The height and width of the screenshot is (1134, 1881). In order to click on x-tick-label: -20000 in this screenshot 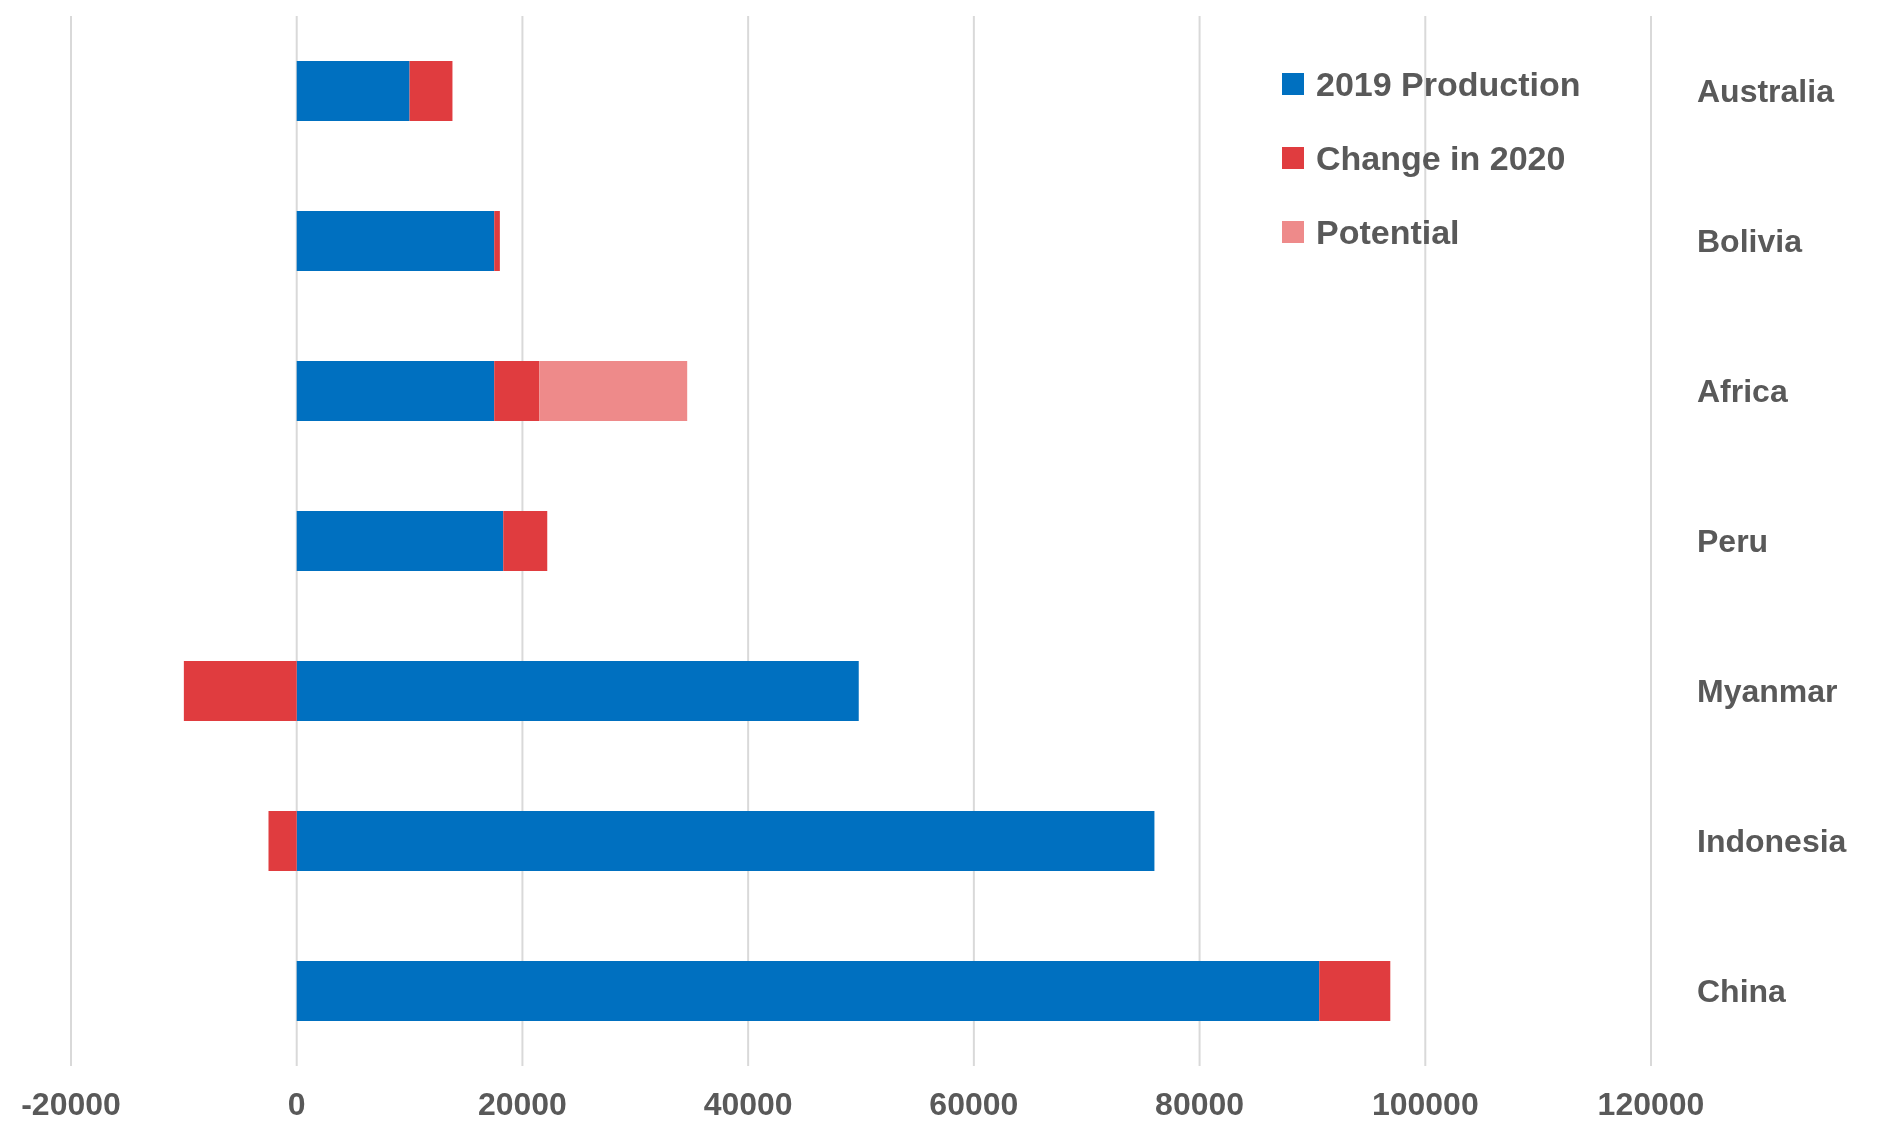, I will do `click(71, 1103)`.